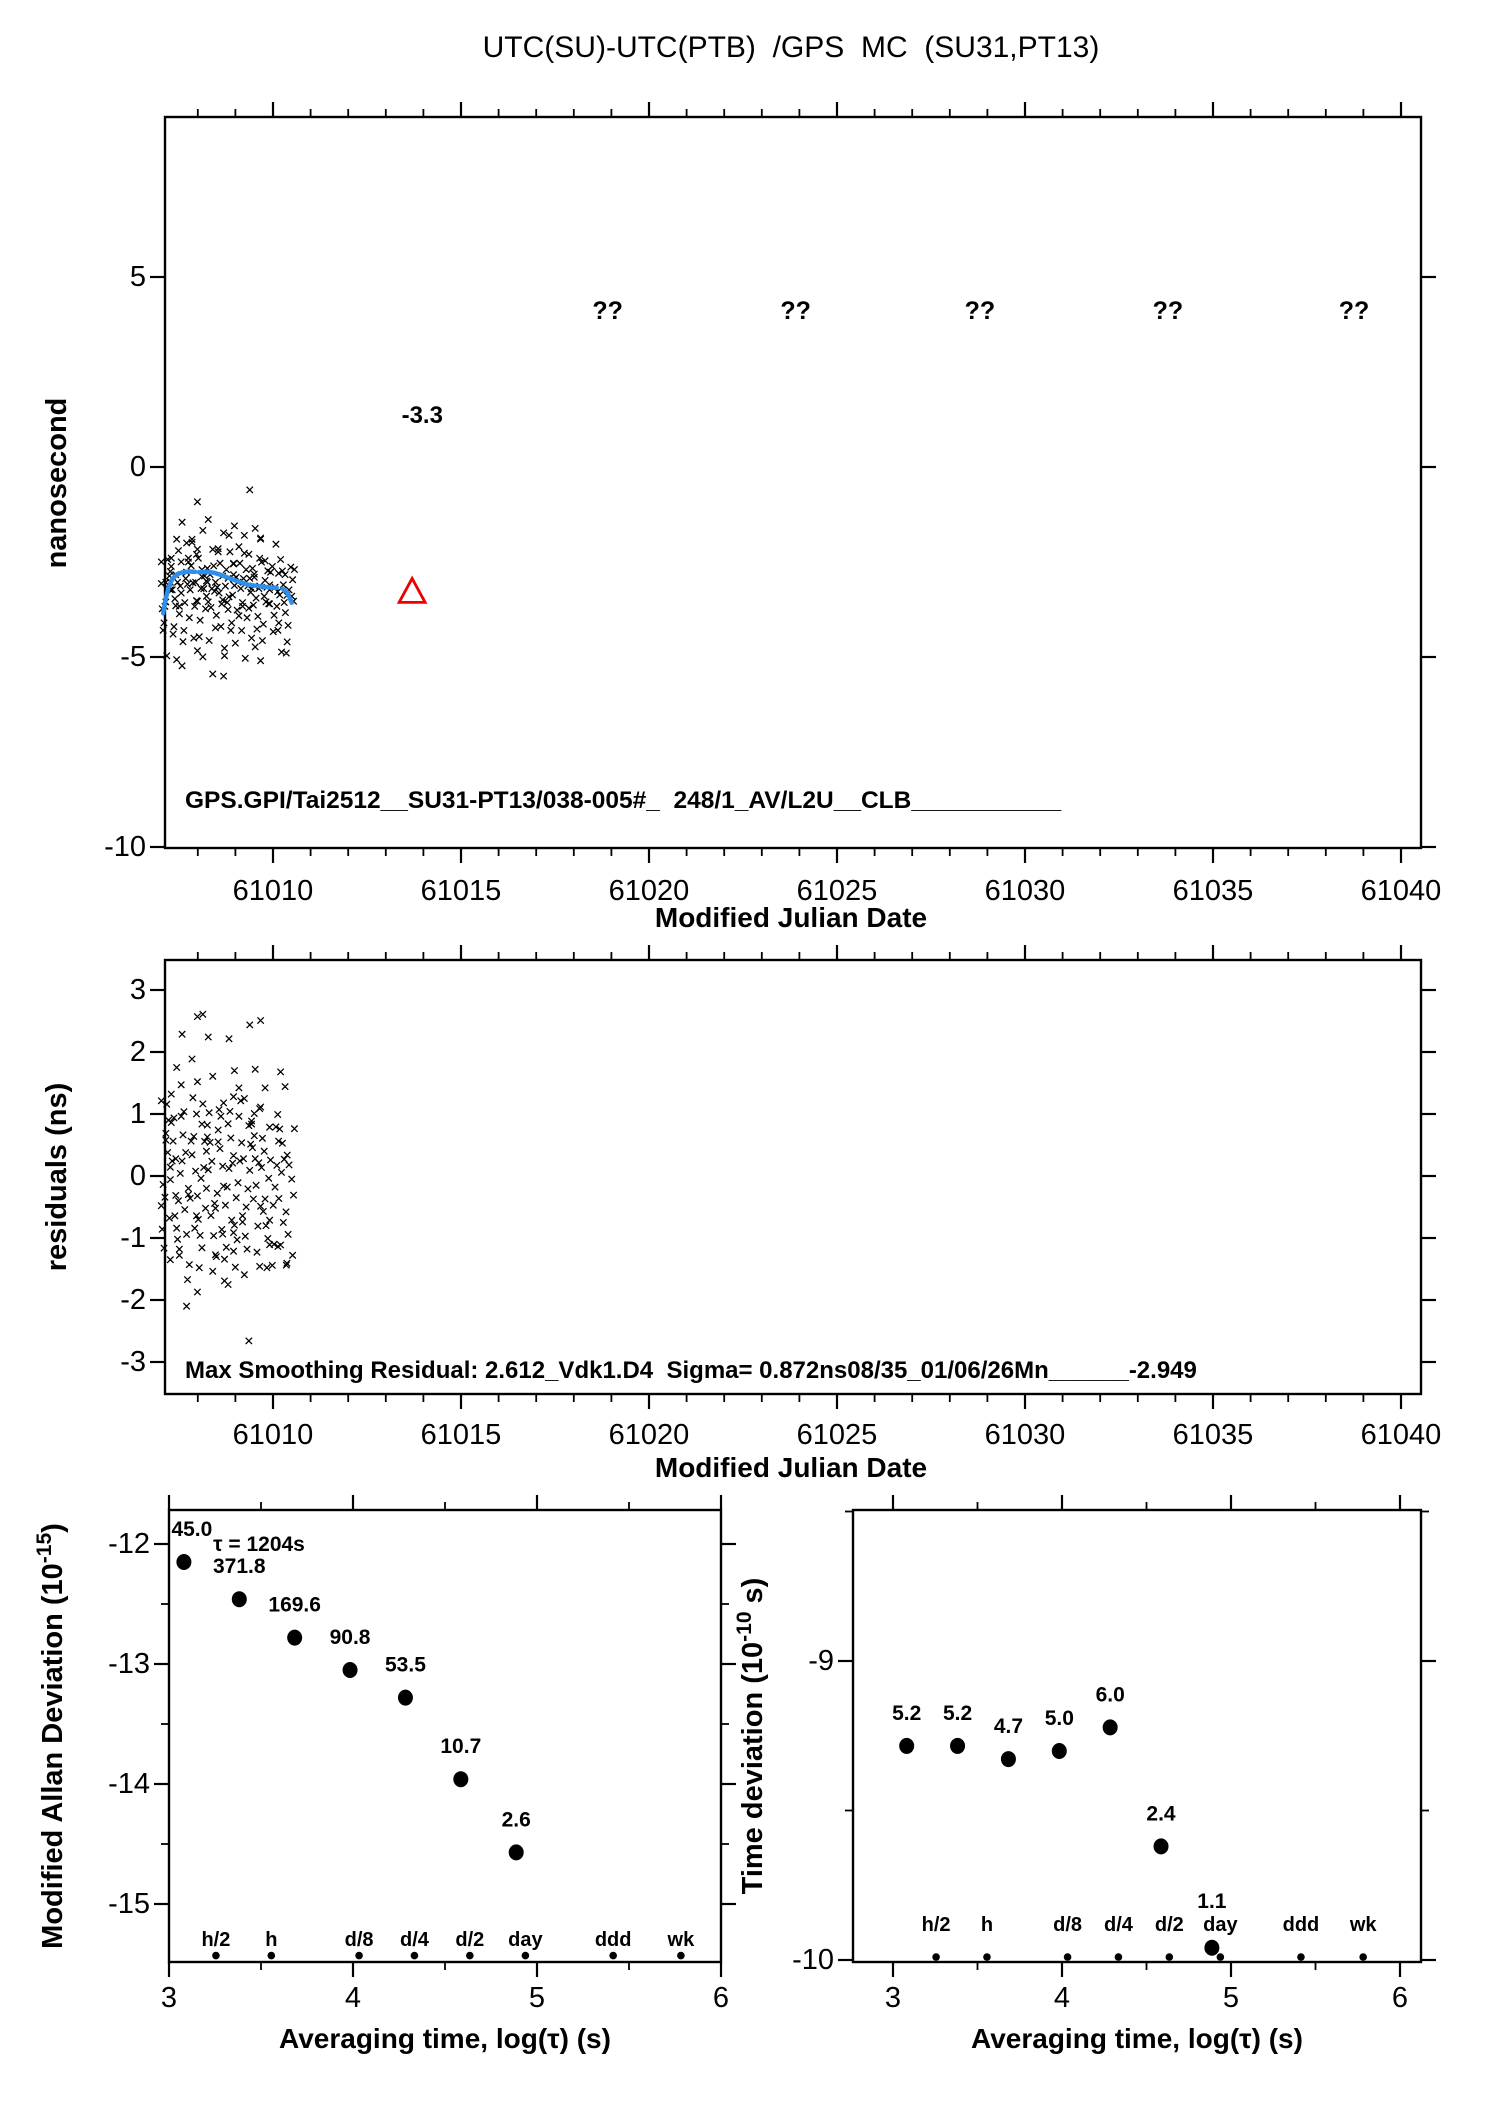  I want to click on x-tick-label: 61035, so click(1213, 1435).